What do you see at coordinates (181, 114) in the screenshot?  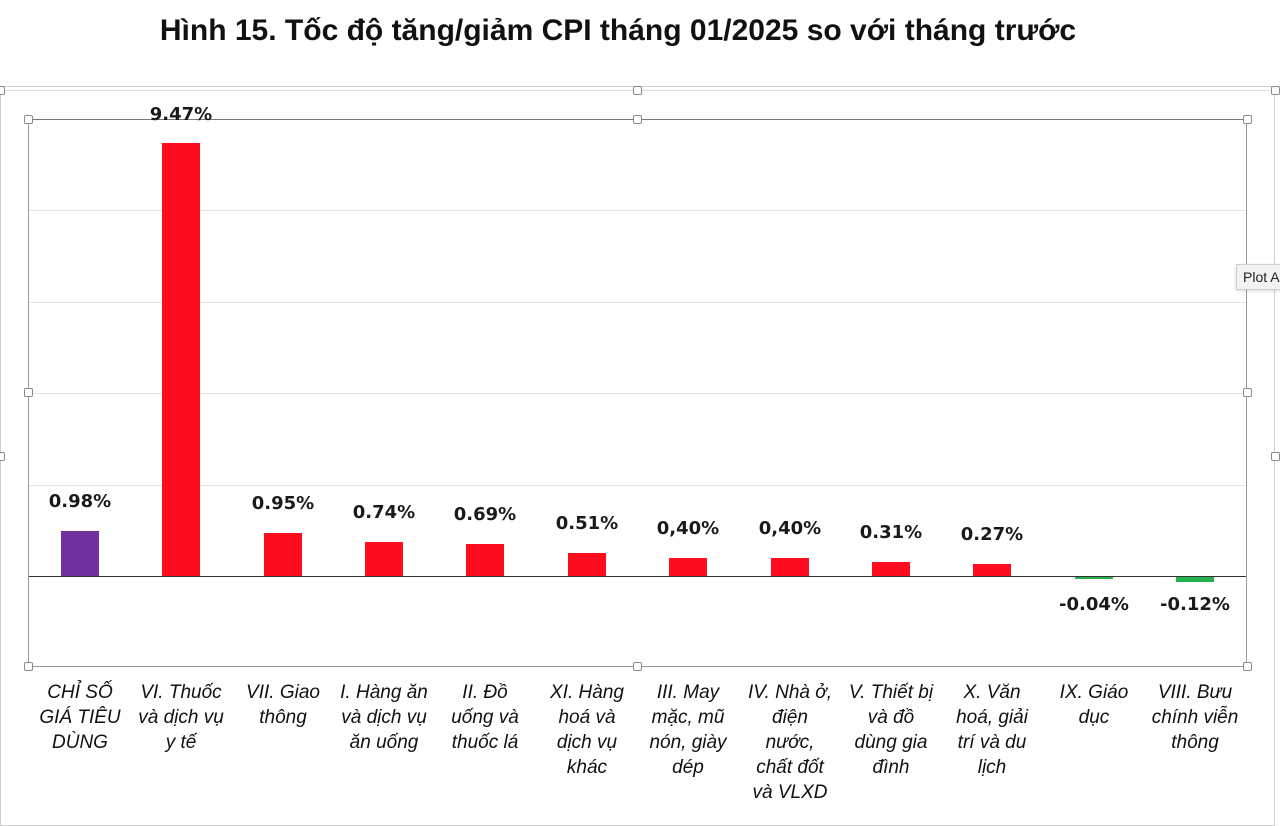 I see `data-label: 9.47%` at bounding box center [181, 114].